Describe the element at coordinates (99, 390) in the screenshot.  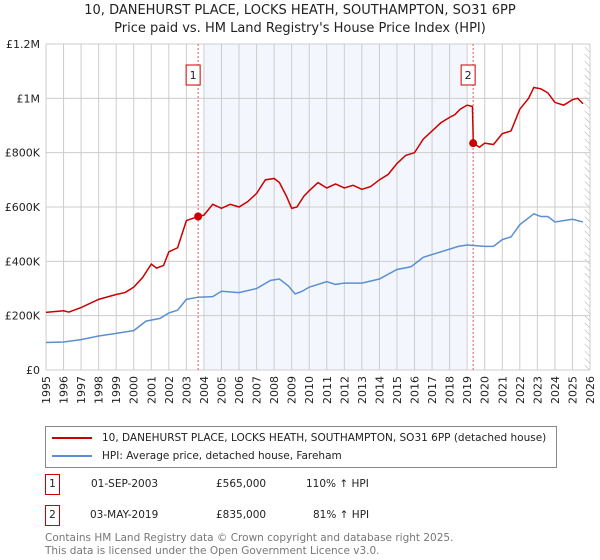
I see `x-tick-label: 1998` at that location.